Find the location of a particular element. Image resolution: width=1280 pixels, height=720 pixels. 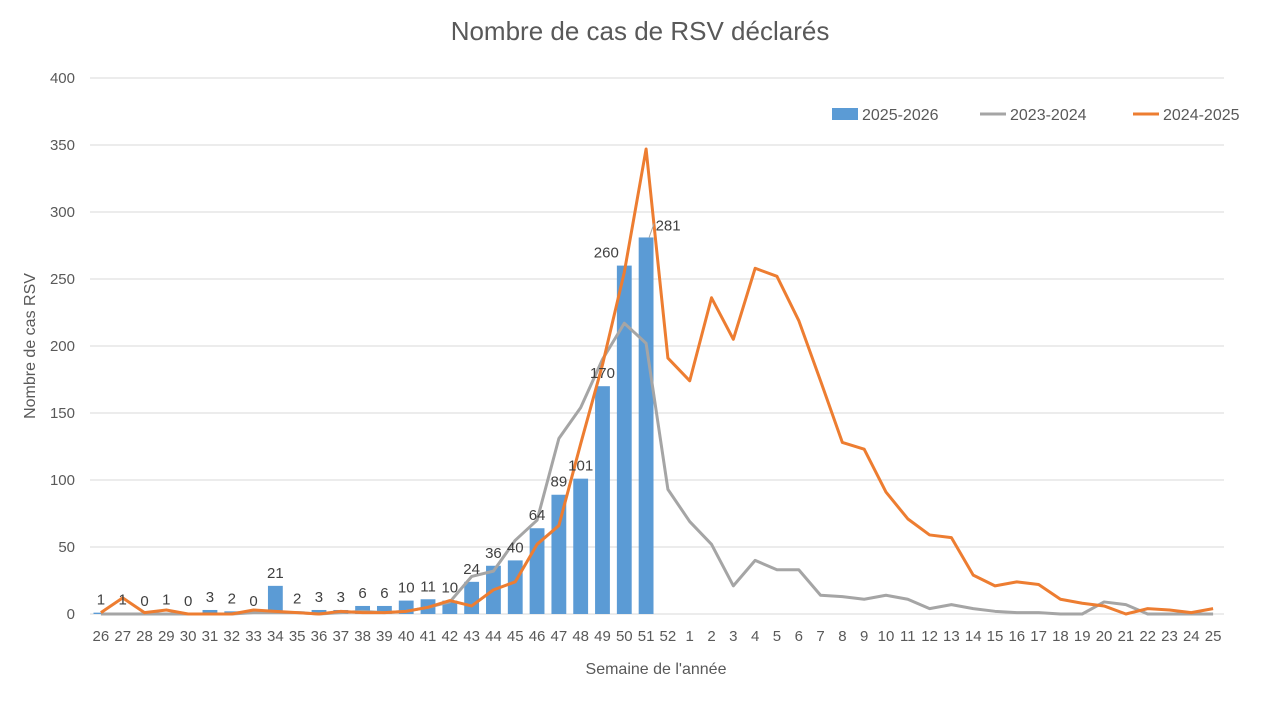

data-label: 11 is located at coordinates (428, 586).